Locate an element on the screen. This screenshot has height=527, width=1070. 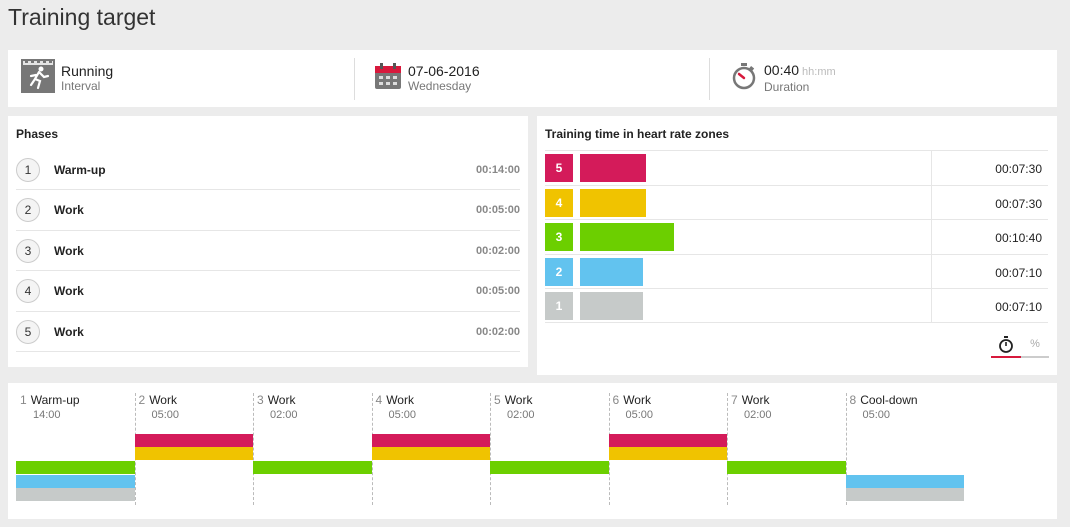
phase-row: 5 Work 00:02:00 is located at coordinates (268, 332).